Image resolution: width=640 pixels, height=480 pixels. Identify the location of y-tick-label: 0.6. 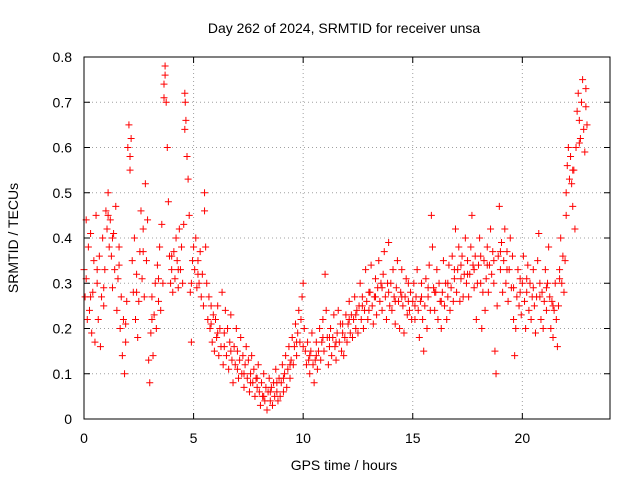
(63, 148).